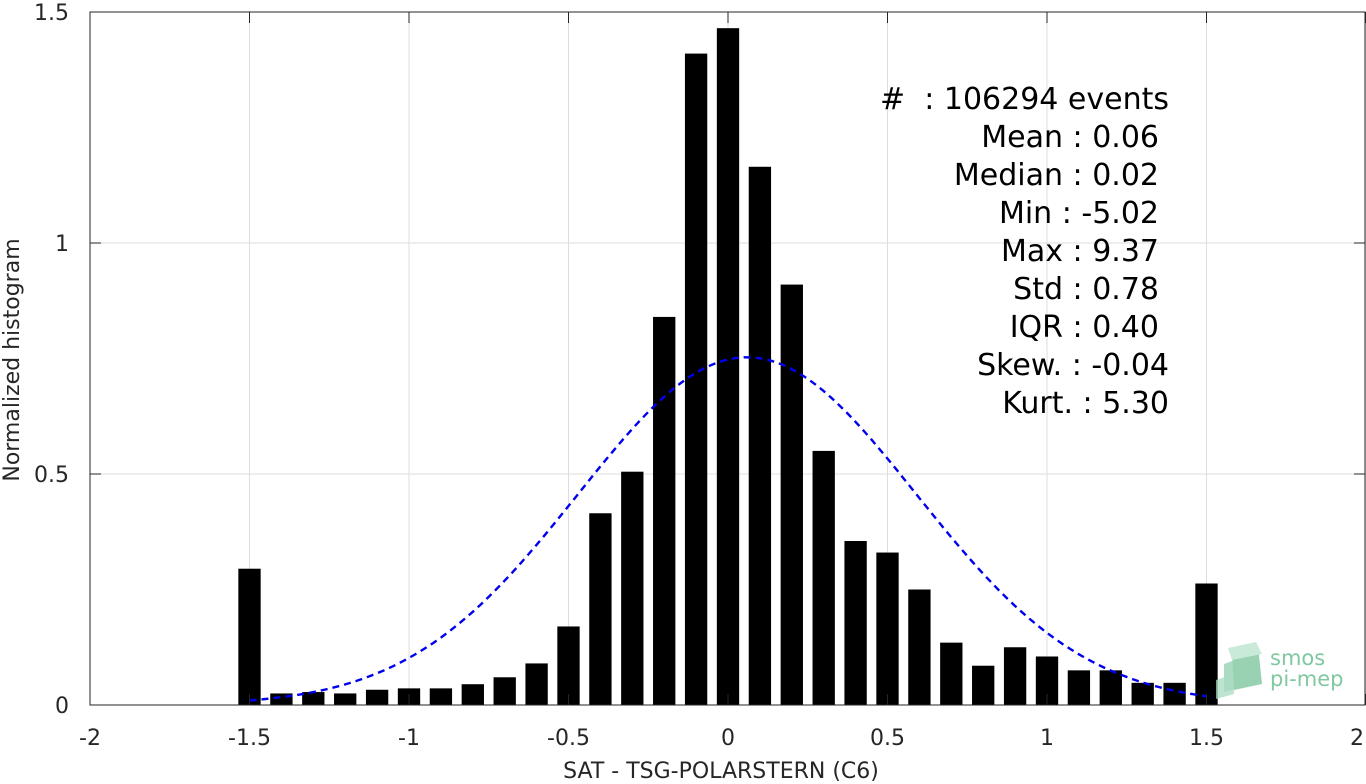  What do you see at coordinates (1056, 175) in the screenshot?
I see `stats-median: Median : 0.02` at bounding box center [1056, 175].